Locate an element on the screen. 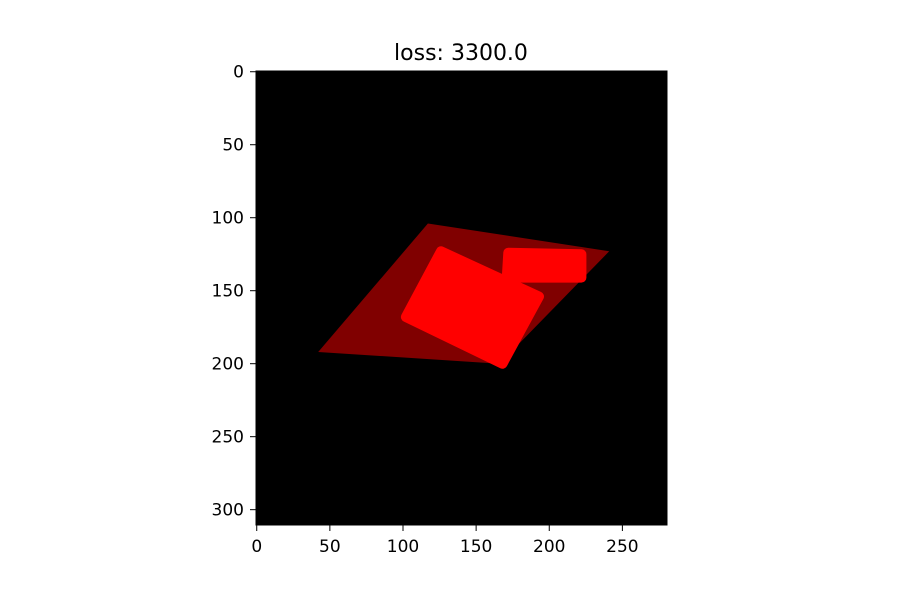 This screenshot has height=600, width=900. x-tick-label: 100 is located at coordinates (403, 547).